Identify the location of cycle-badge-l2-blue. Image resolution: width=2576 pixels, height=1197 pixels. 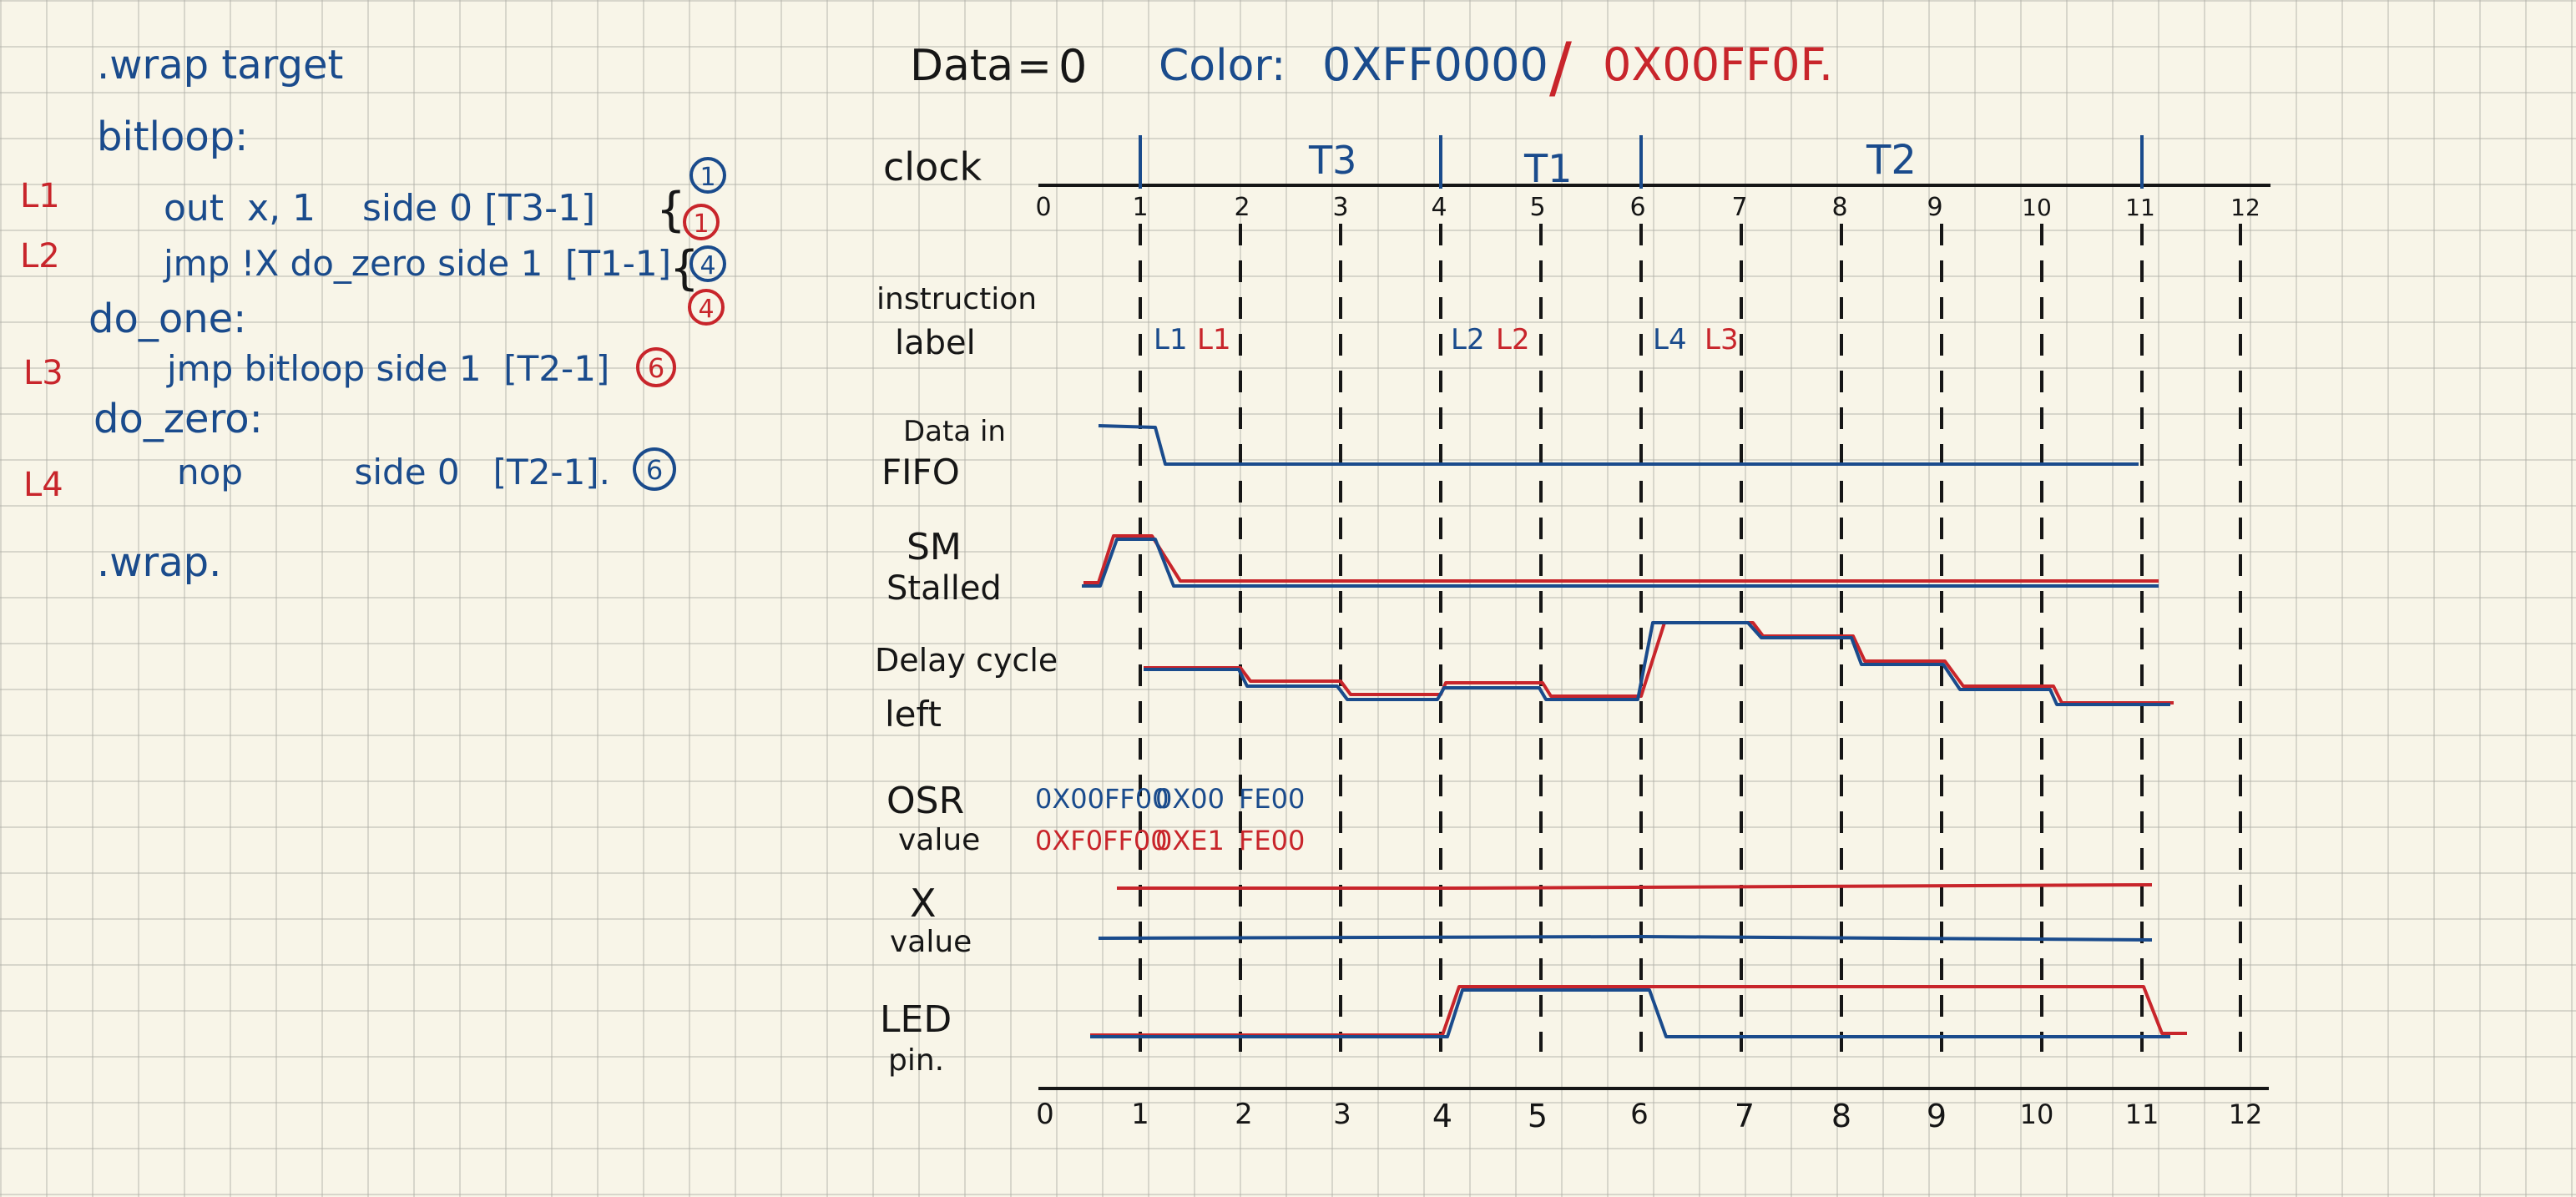
(707, 263).